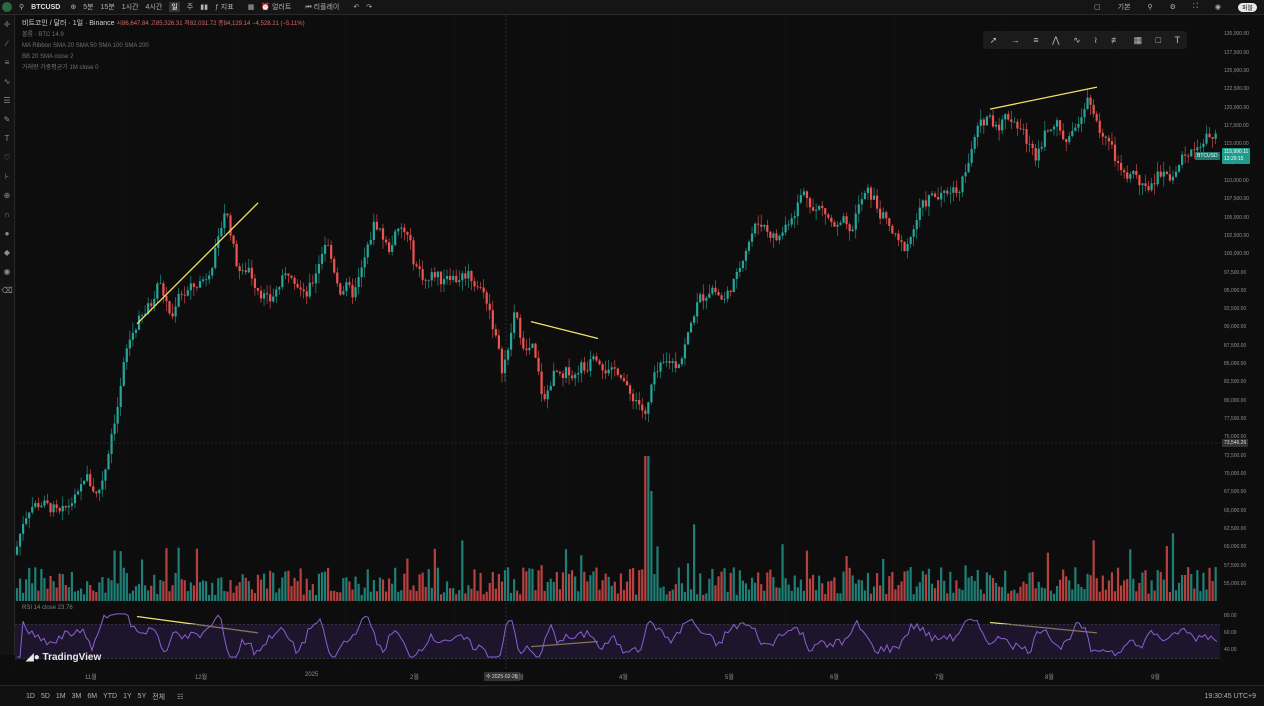 This screenshot has height=706, width=1264. What do you see at coordinates (1096, 39) in the screenshot?
I see `wave-tool-icon: ≀` at bounding box center [1096, 39].